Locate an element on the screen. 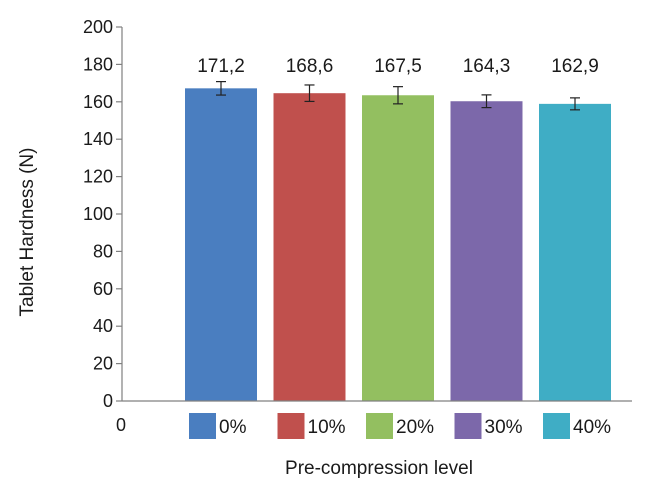 This screenshot has width=661, height=492. data-label: 171,2 is located at coordinates (221, 66).